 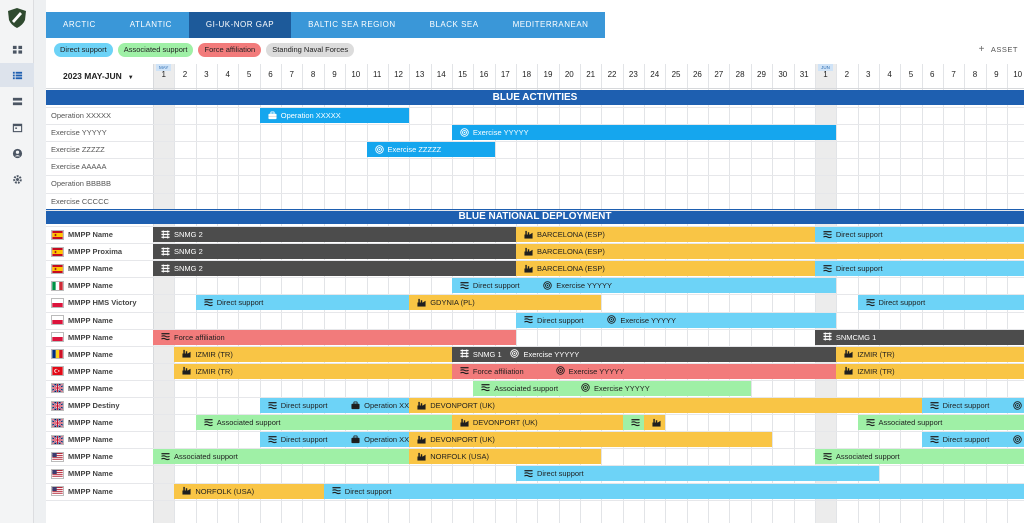 I want to click on add-asset-button: + ASSET, so click(x=998, y=49).